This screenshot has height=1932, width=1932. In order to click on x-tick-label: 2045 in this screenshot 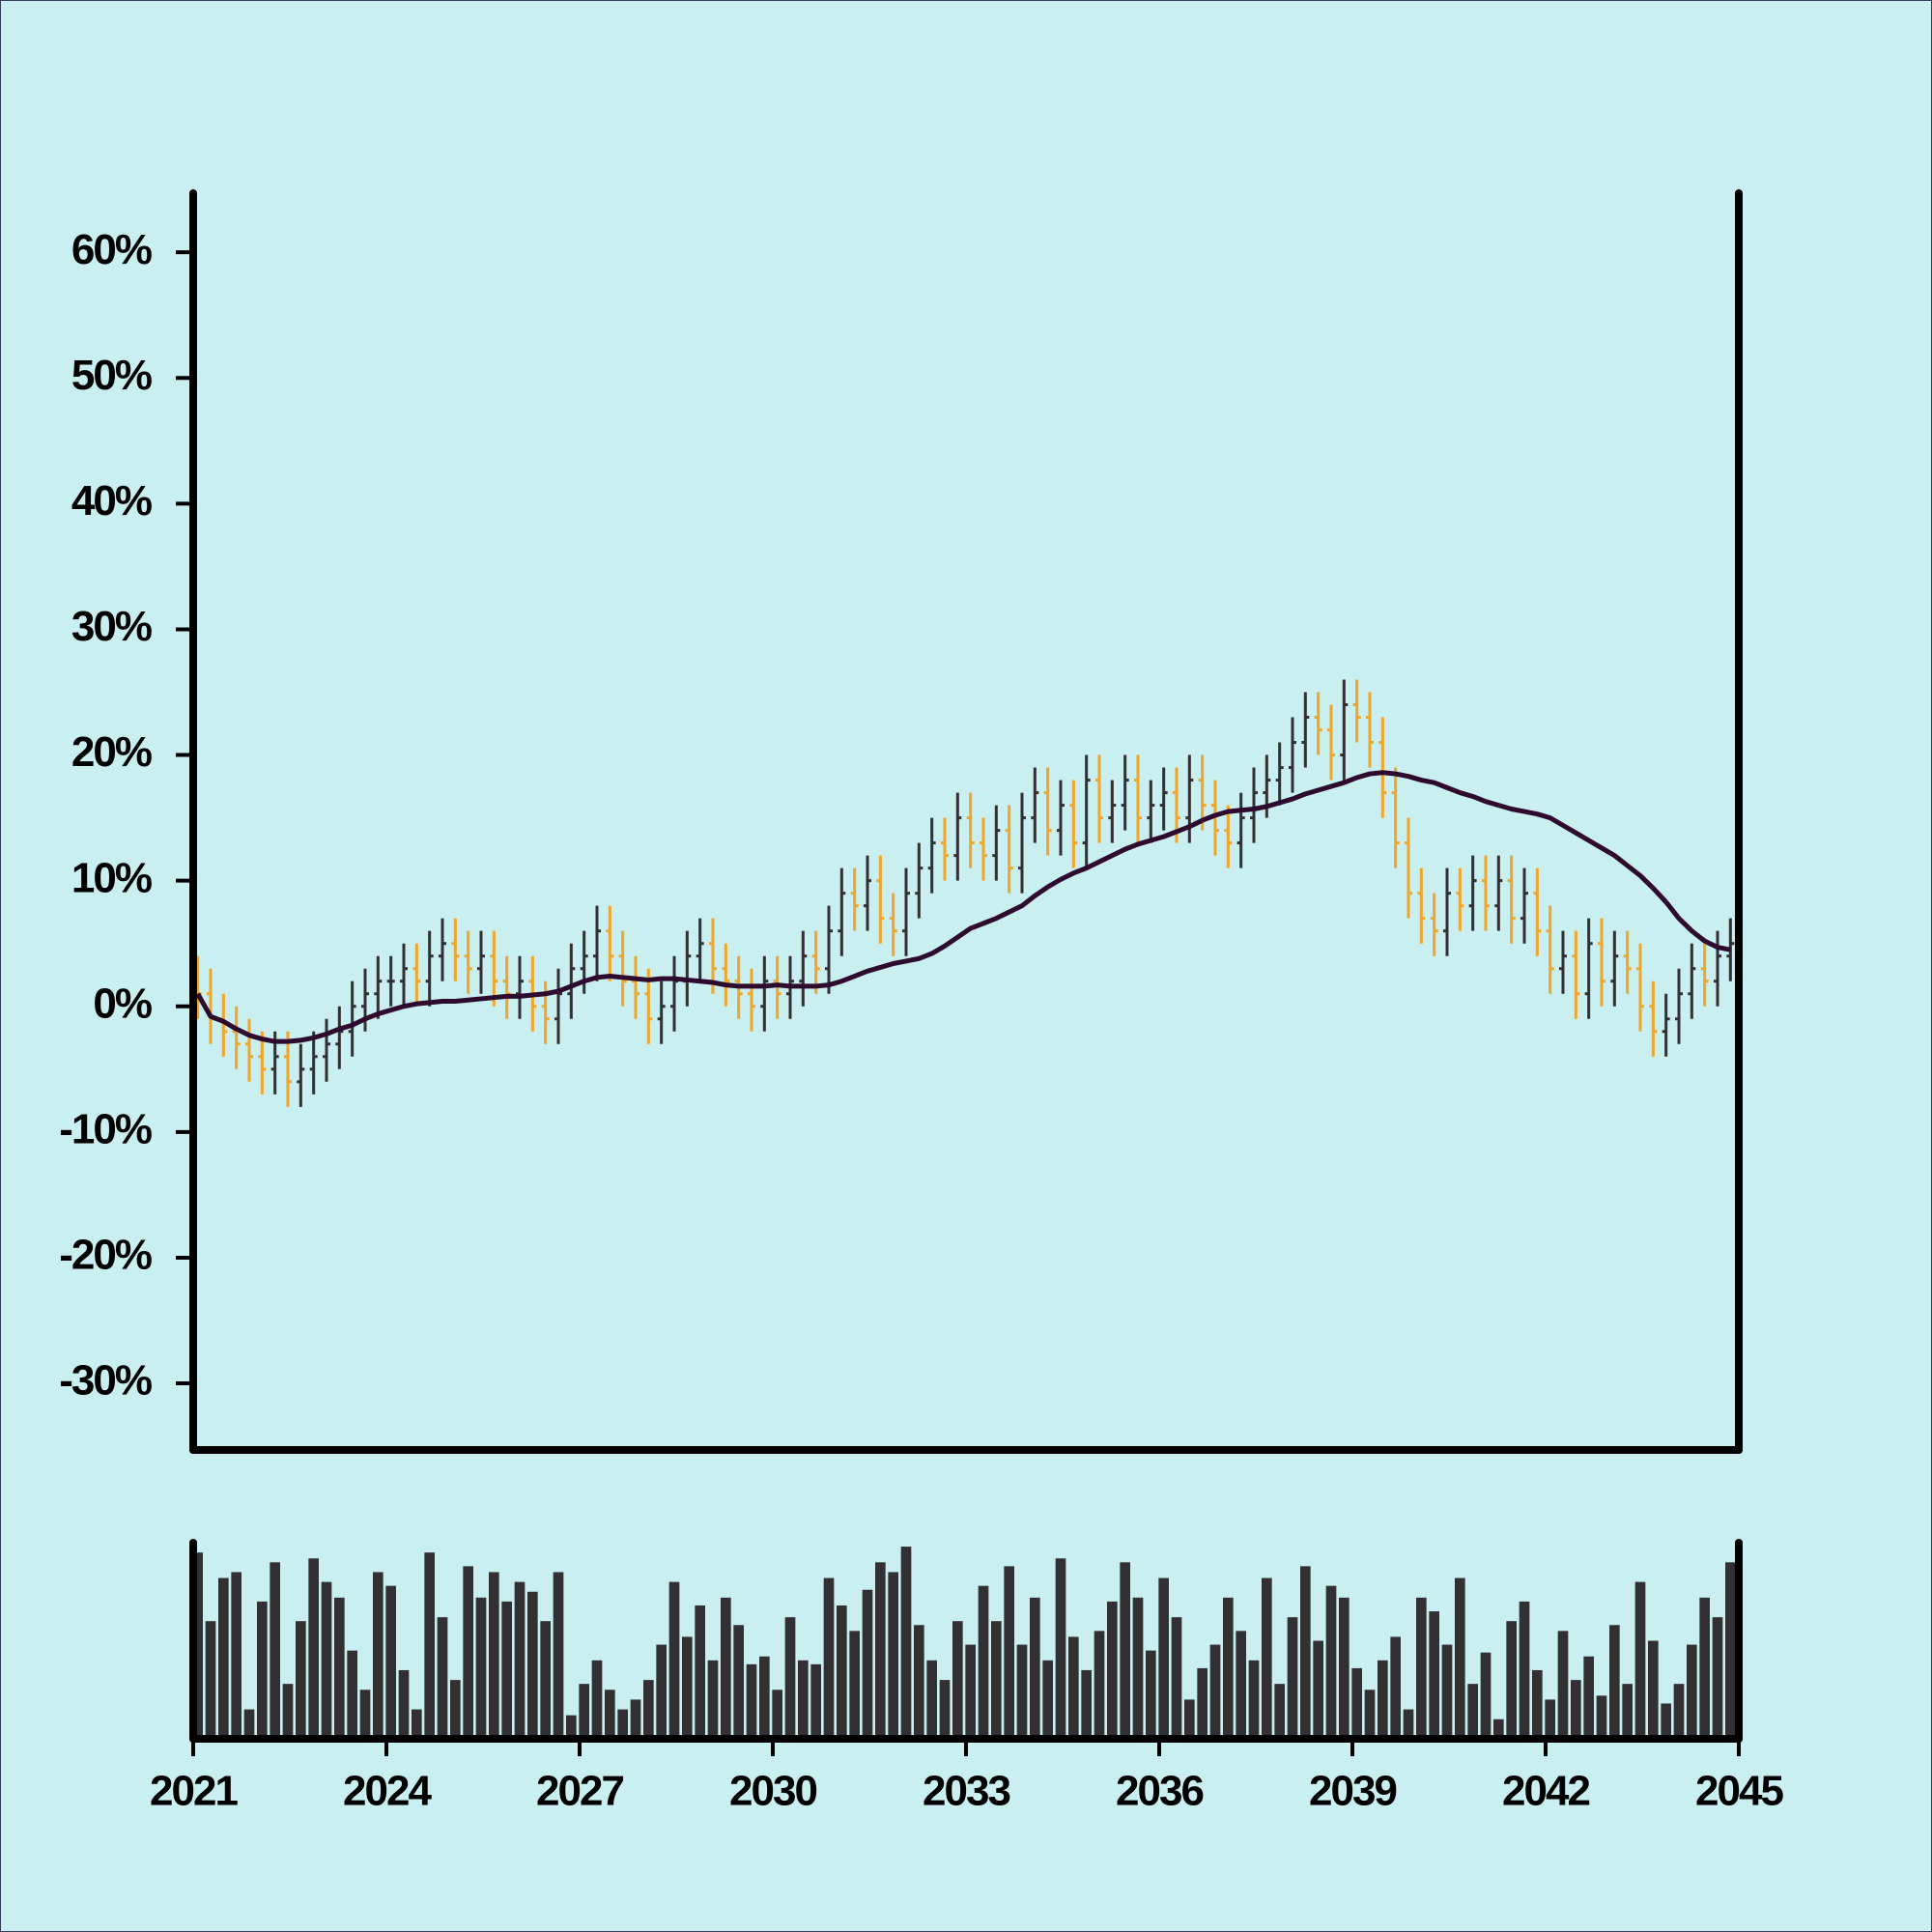, I will do `click(1739, 1791)`.